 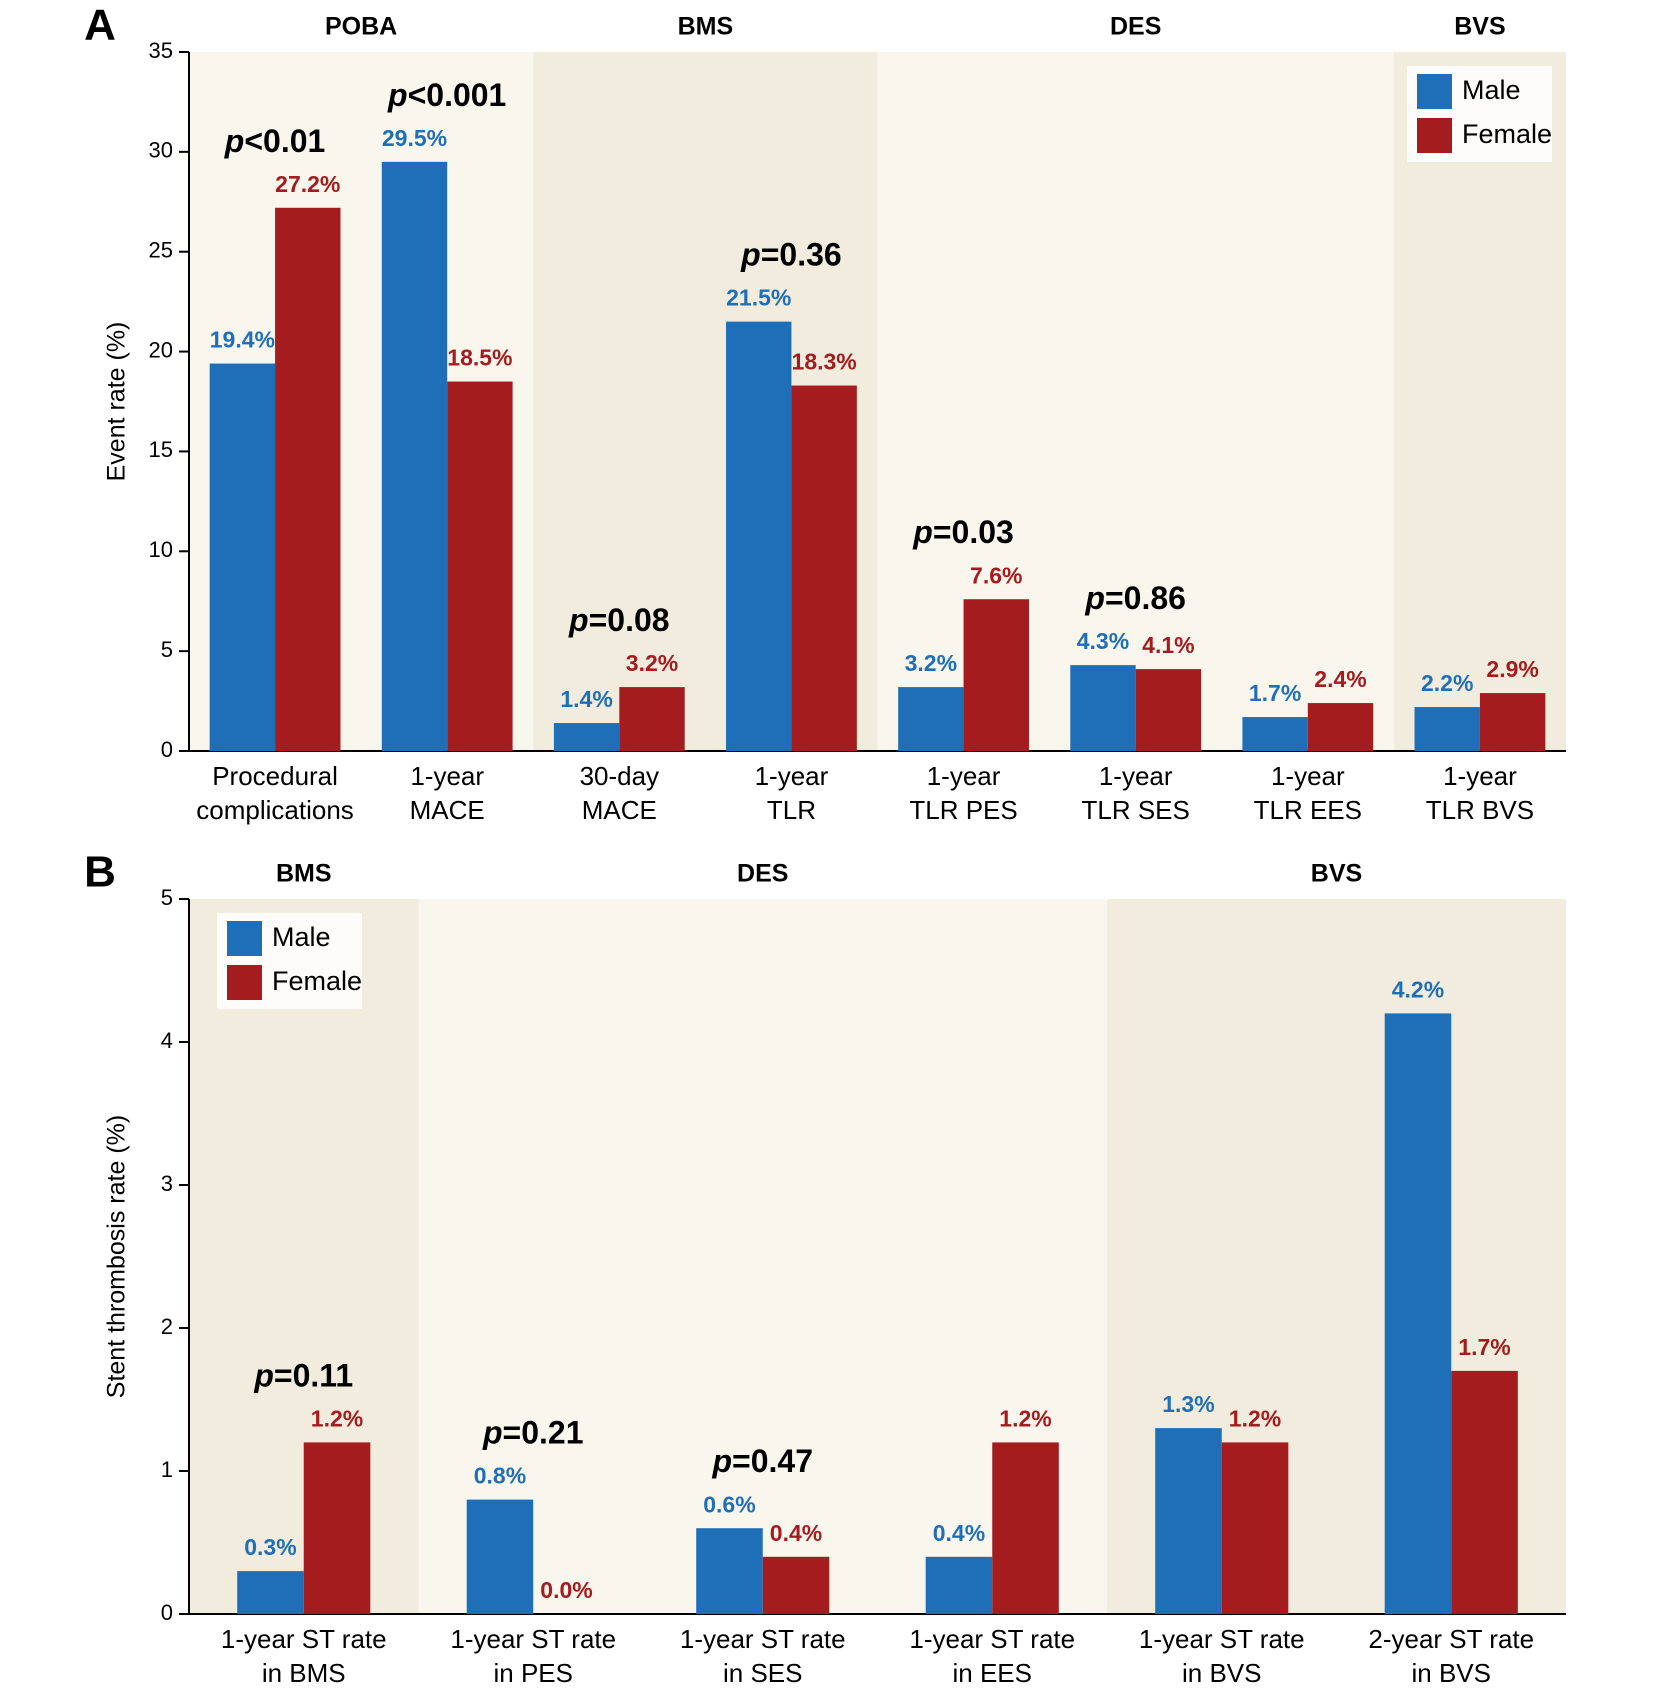 What do you see at coordinates (620, 776) in the screenshot?
I see `x-tick-label: 30-day` at bounding box center [620, 776].